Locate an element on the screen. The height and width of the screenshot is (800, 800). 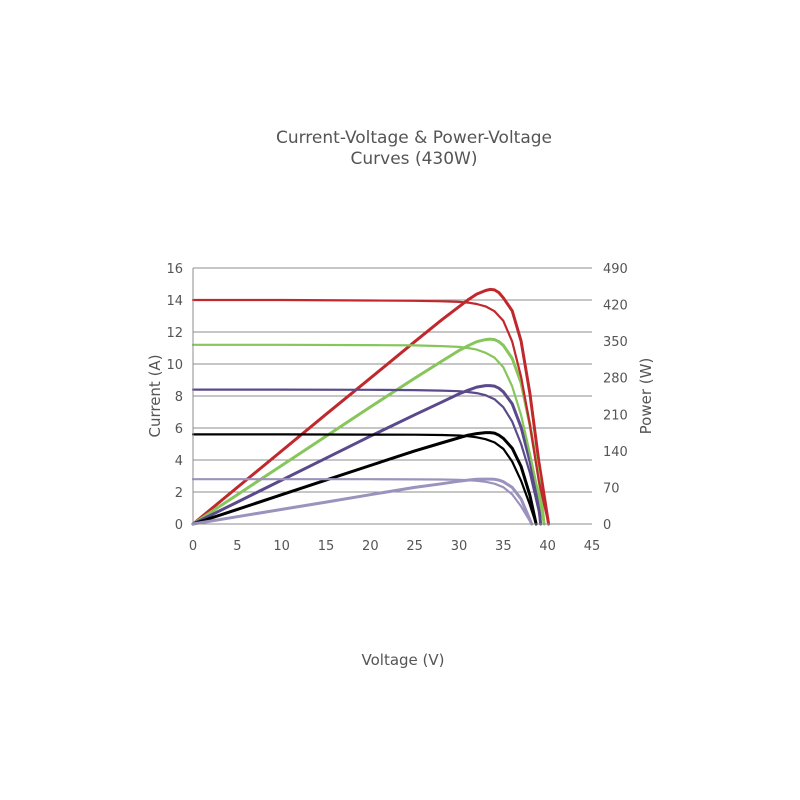
y2-tick-label: 0 is located at coordinates (607, 525).